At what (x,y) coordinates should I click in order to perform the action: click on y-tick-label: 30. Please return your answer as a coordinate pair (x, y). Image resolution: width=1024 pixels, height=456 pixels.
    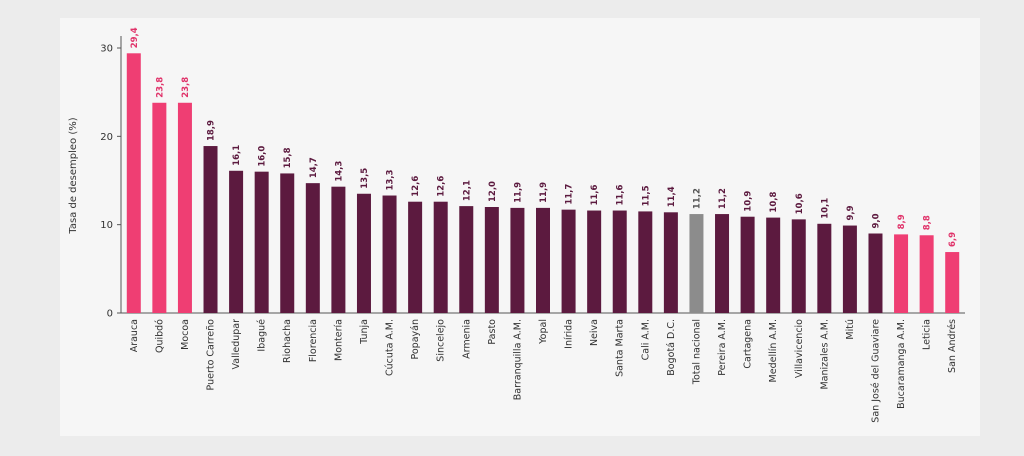
    Looking at the image, I should click on (106, 49).